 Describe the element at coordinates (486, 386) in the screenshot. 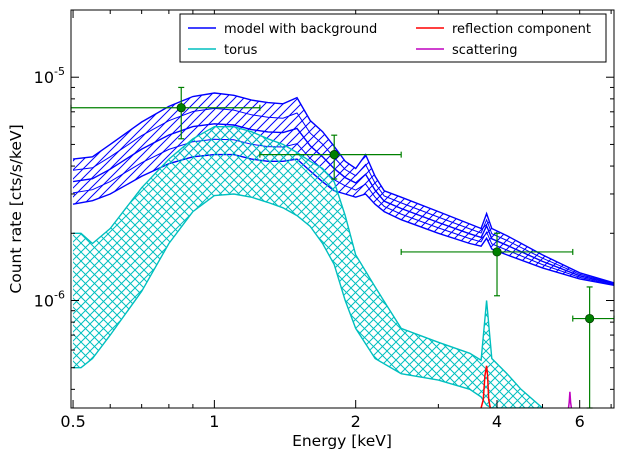

I see `reflection-component-line` at that location.